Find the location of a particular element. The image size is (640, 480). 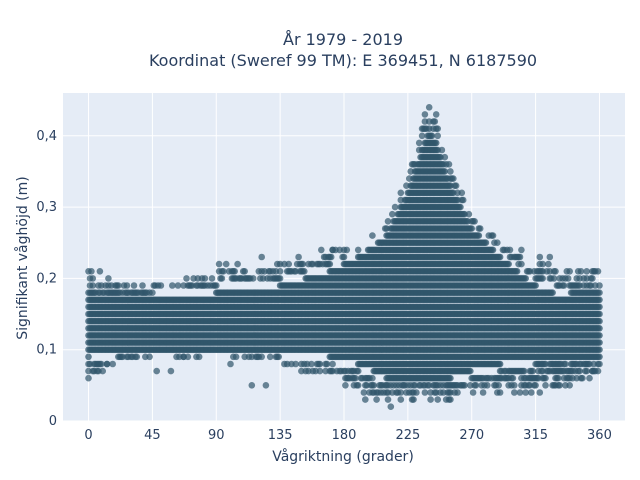

chart-title-line1: År 1979 - 2019 is located at coordinates (343, 39).